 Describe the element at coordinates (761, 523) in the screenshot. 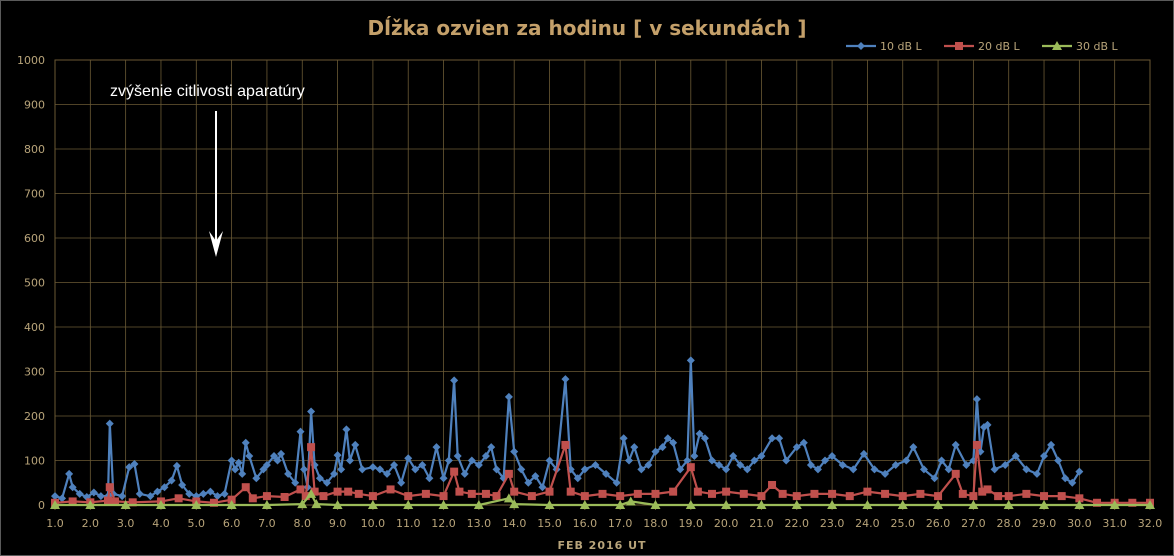

I see `x-tick-label: 21.0` at that location.